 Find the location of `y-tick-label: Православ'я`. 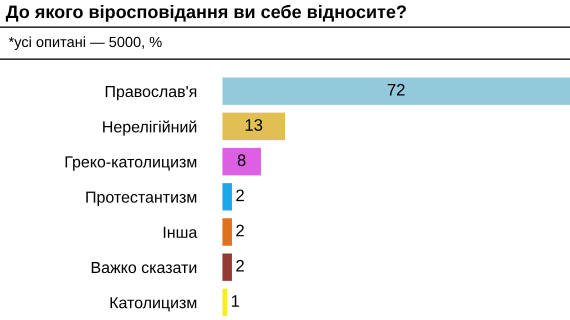

y-tick-label: Православ'я is located at coordinates (151, 93).